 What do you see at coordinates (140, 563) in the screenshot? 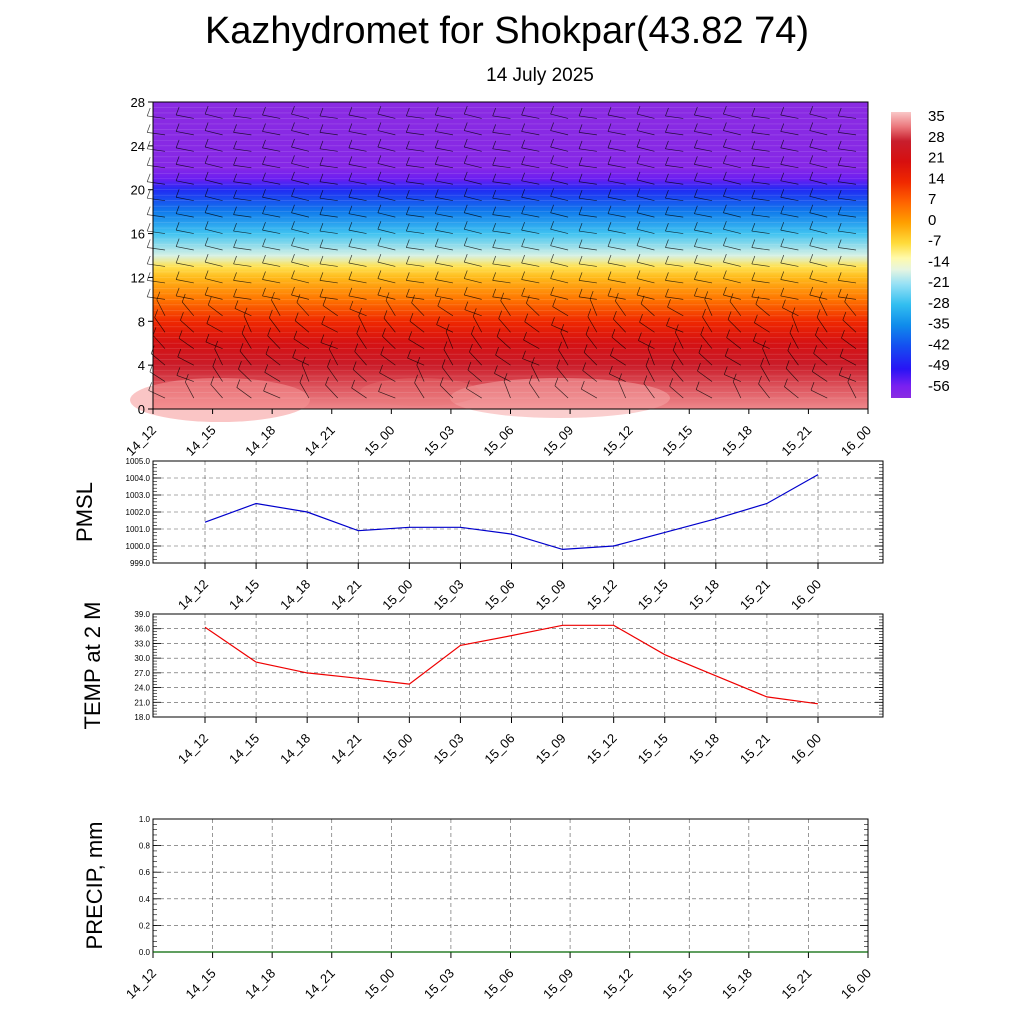
I see `y-tick-label: 999.0` at bounding box center [140, 563].